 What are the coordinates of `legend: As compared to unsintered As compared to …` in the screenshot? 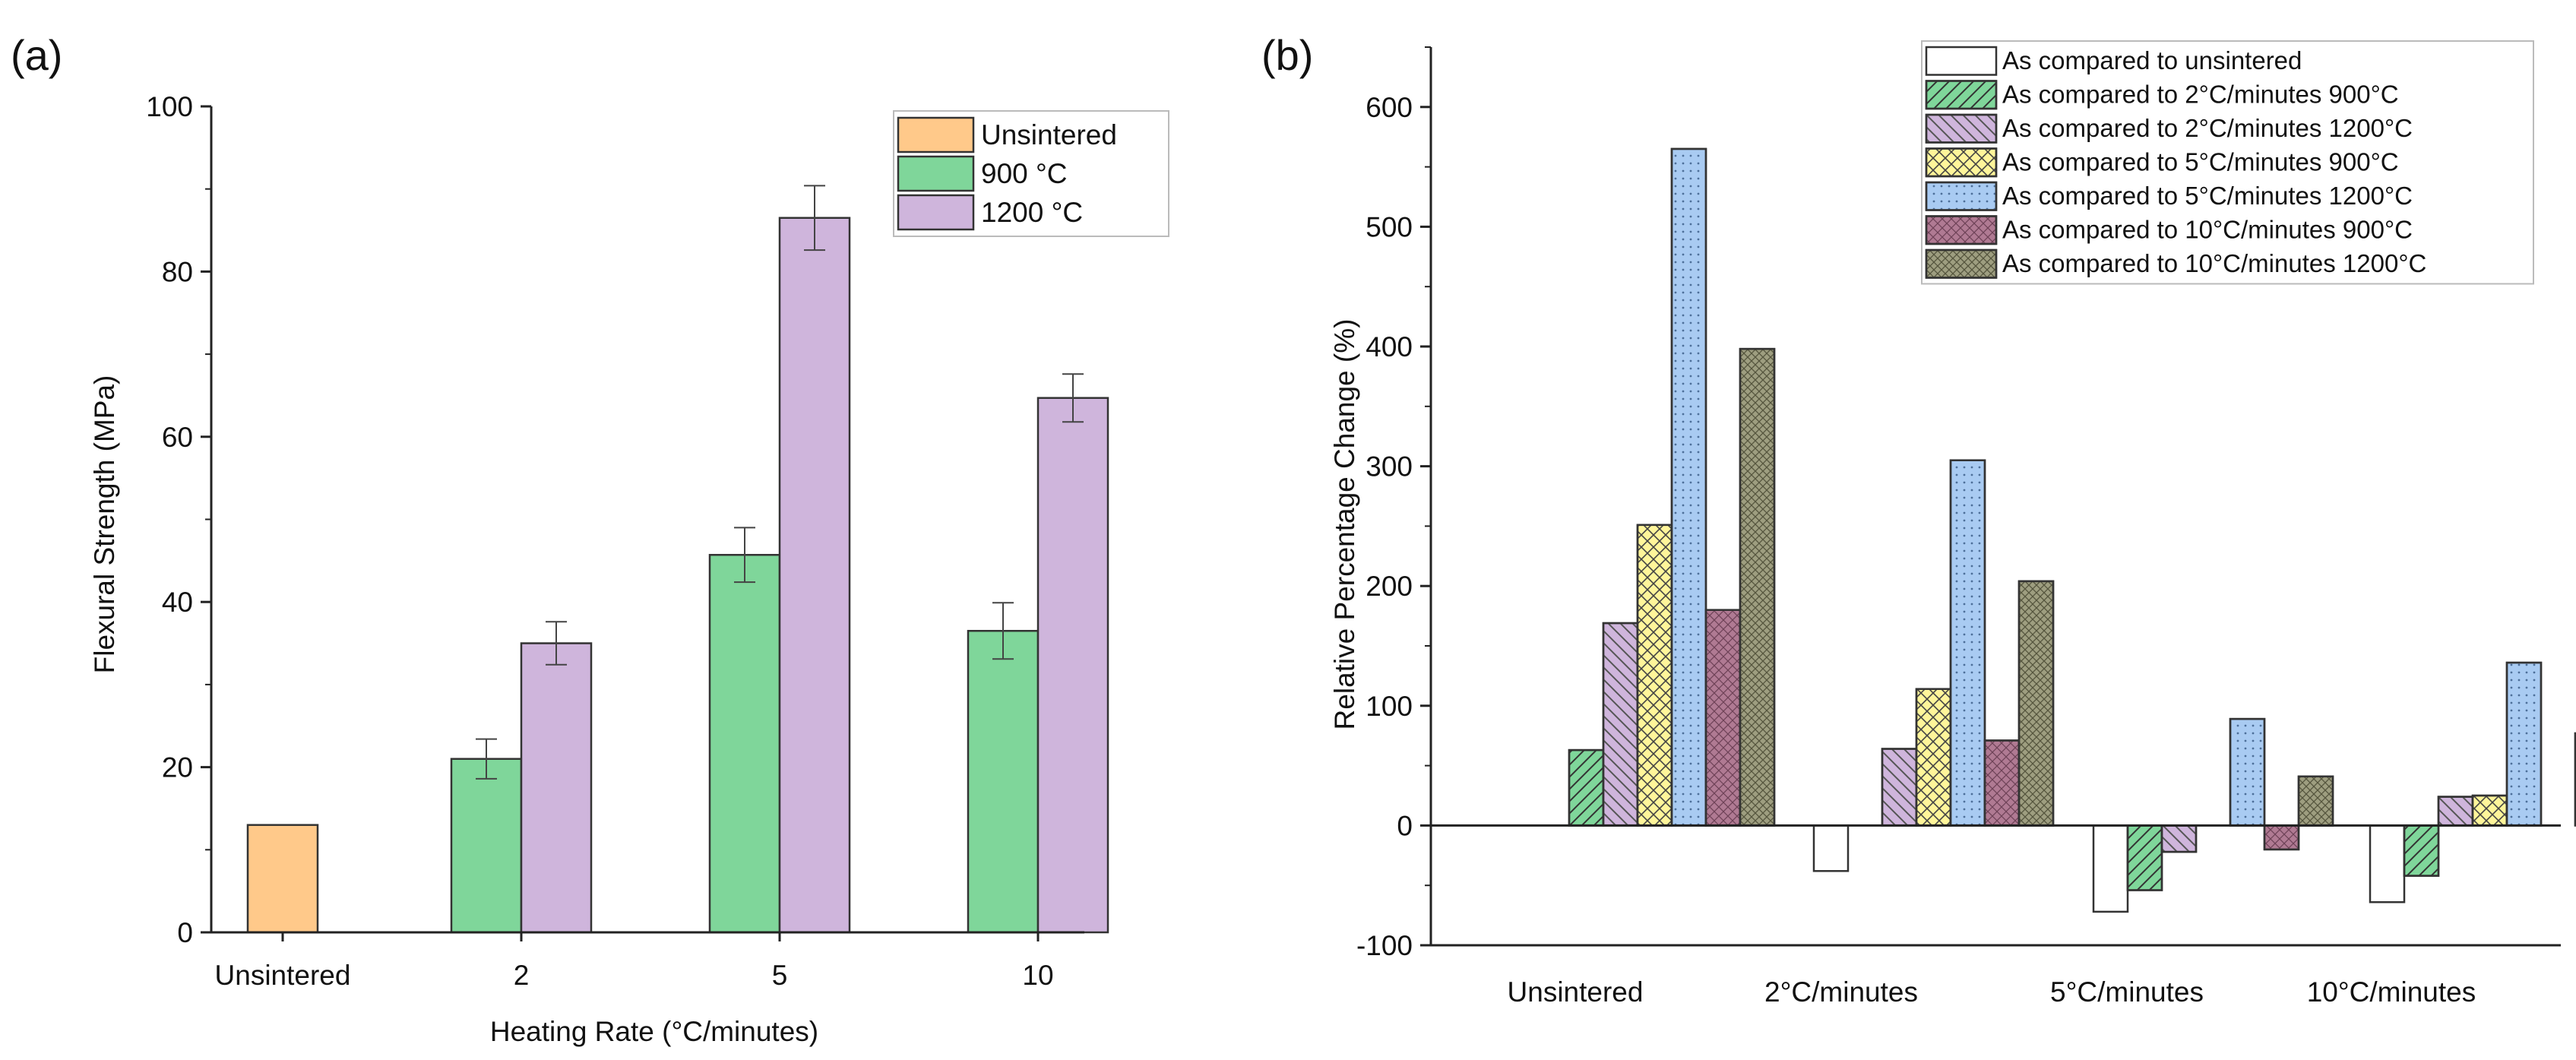 It's located at (2227, 162).